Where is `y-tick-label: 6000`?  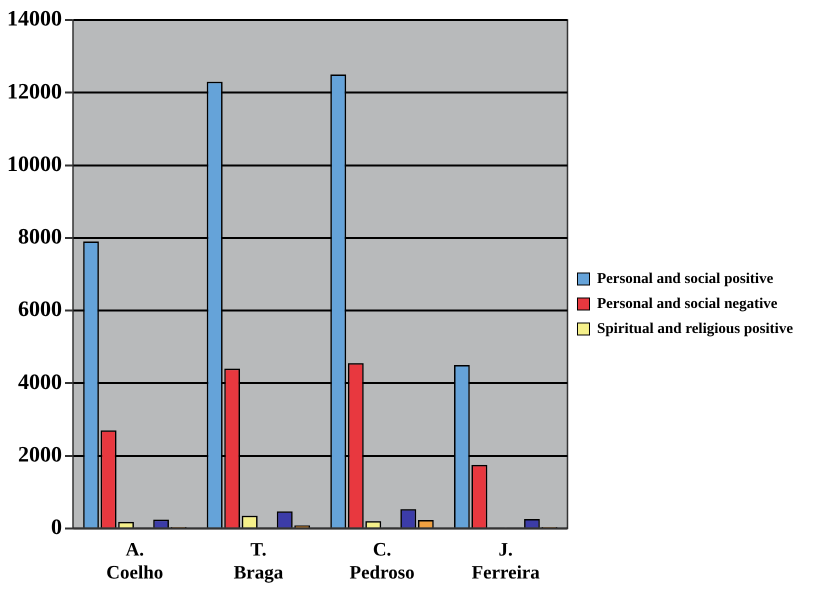
y-tick-label: 6000 is located at coordinates (40, 309).